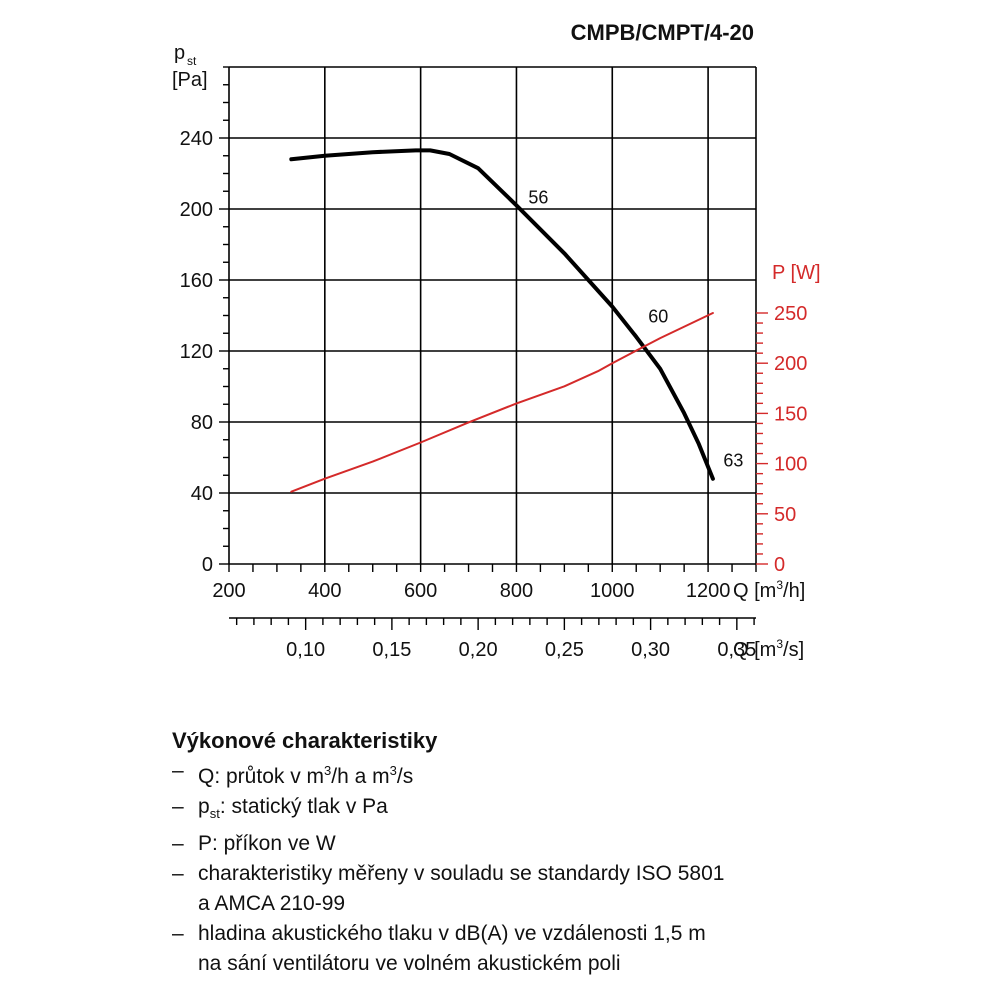 This screenshot has width=1000, height=1000. Describe the element at coordinates (796, 273) in the screenshot. I see `right-axis-label: P [W]` at that location.